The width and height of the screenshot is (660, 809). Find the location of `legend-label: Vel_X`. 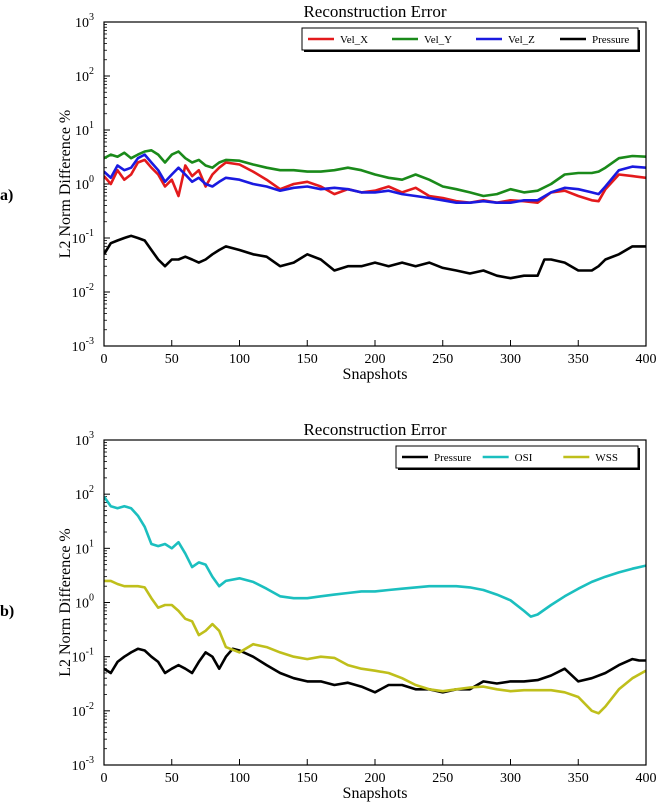

legend-label: Vel_X is located at coordinates (354, 40).